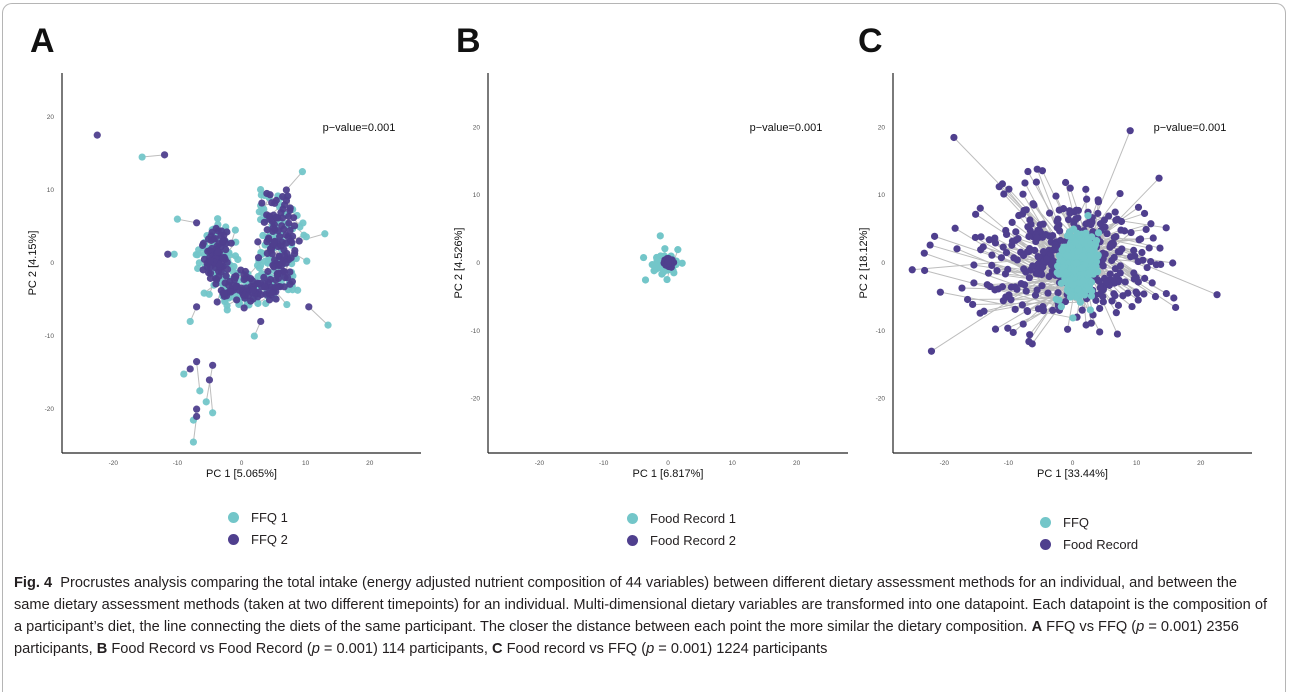 This screenshot has width=1292, height=695. I want to click on caption-panel-c: C, so click(497, 649).